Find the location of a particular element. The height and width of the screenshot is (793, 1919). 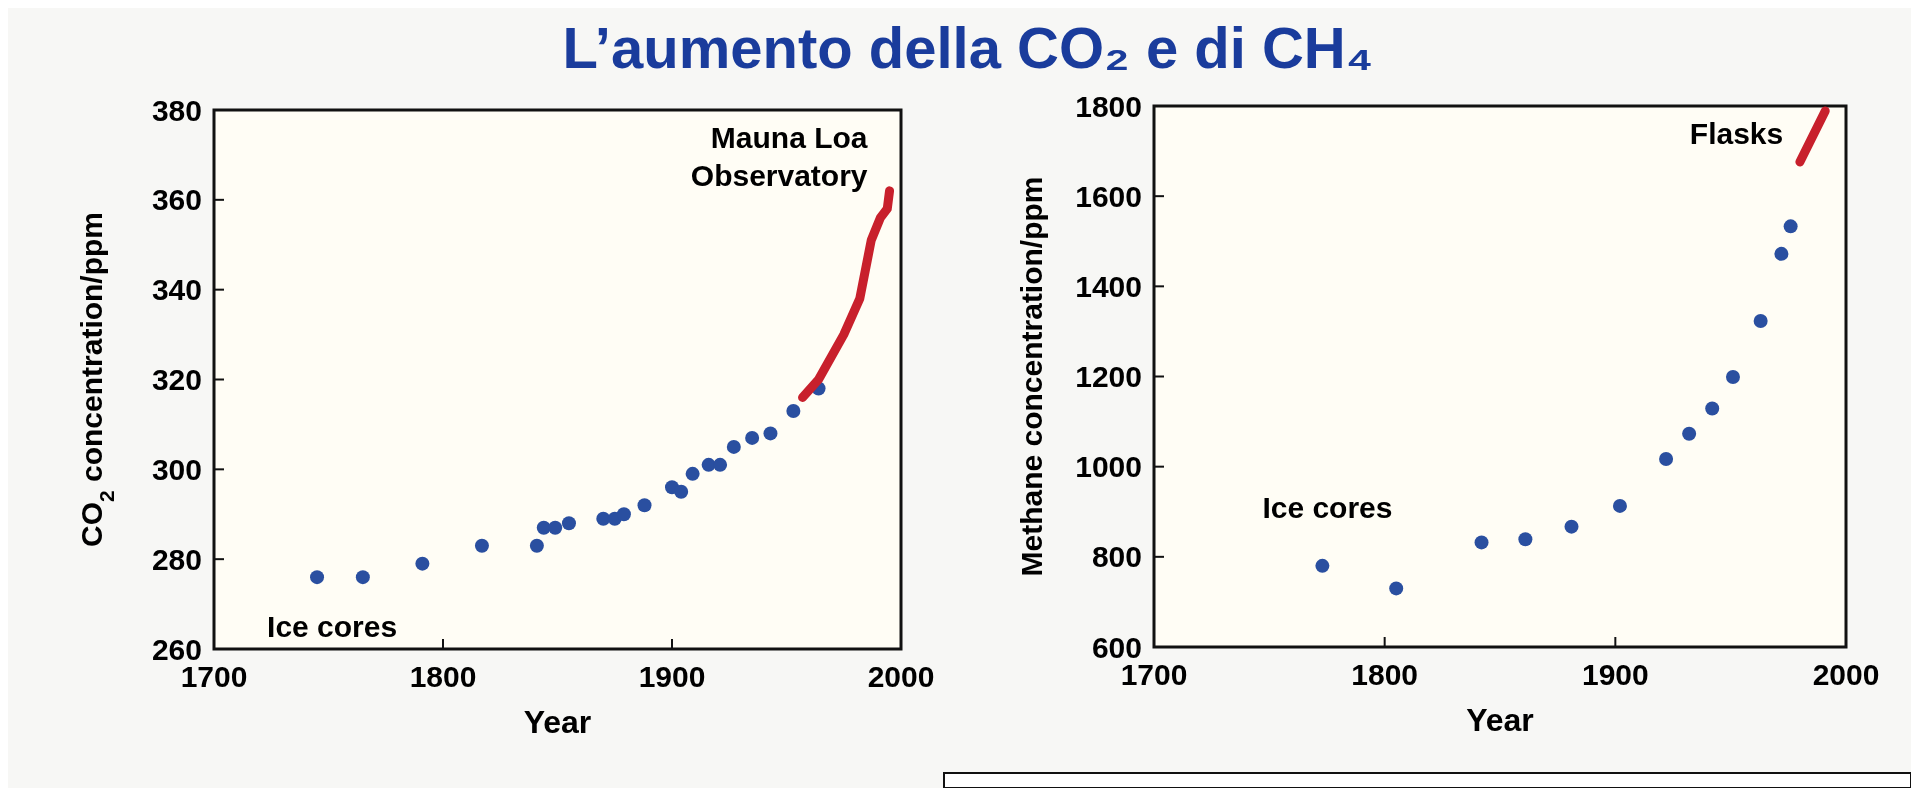

y-tick-label: 1800 is located at coordinates (1108, 106).